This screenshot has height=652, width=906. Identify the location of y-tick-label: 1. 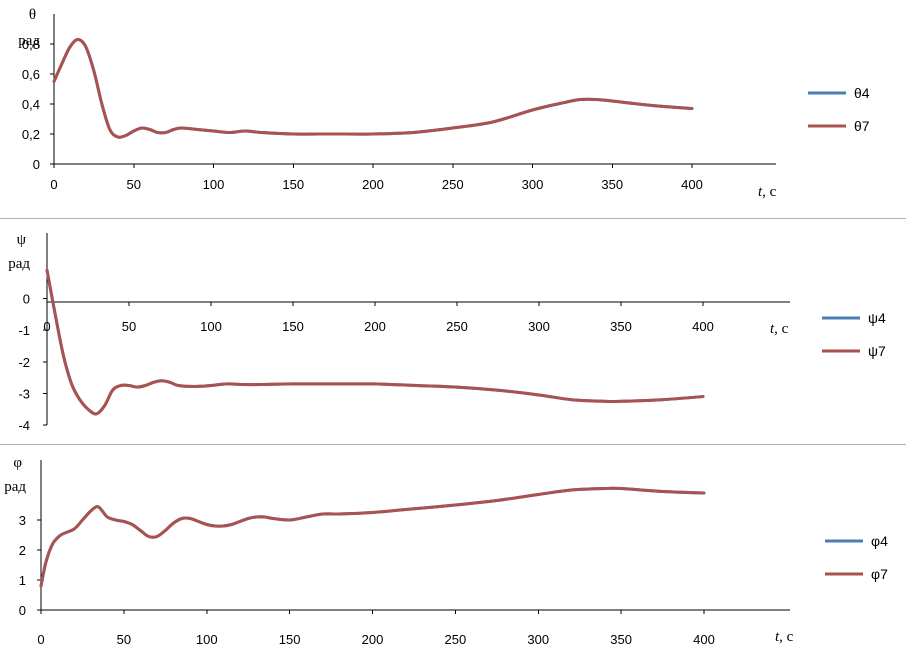
(22, 580).